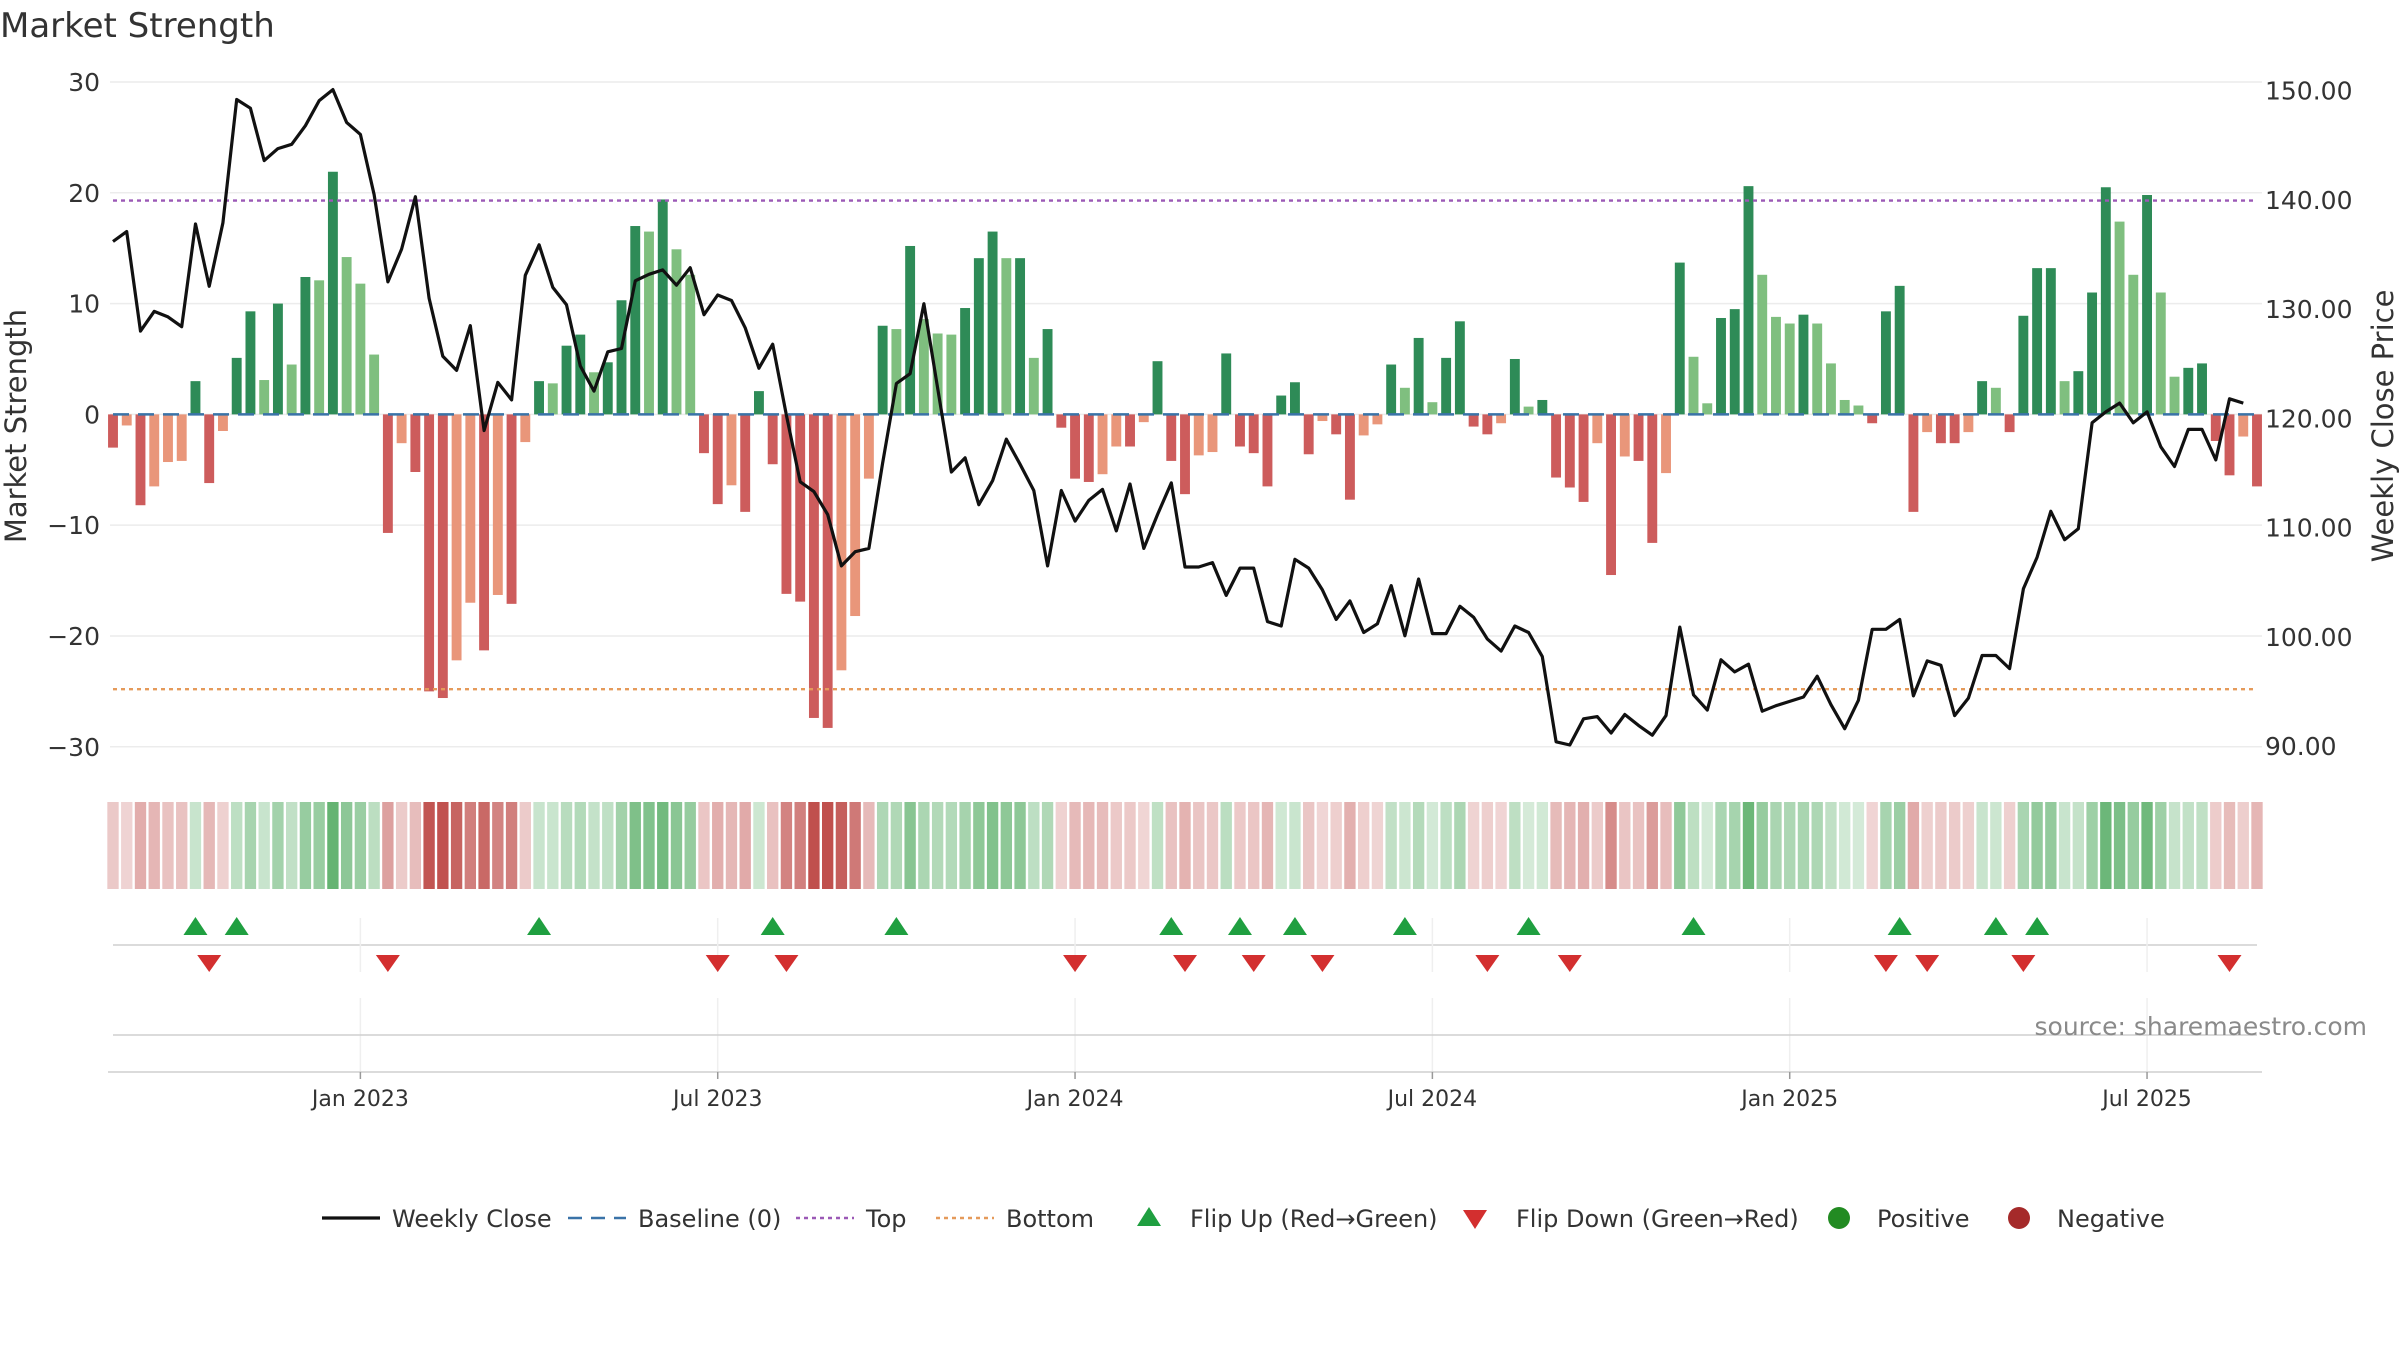 The image size is (2400, 1350). Describe the element at coordinates (1050, 1219) in the screenshot. I see `legend-label: Bottom` at that location.